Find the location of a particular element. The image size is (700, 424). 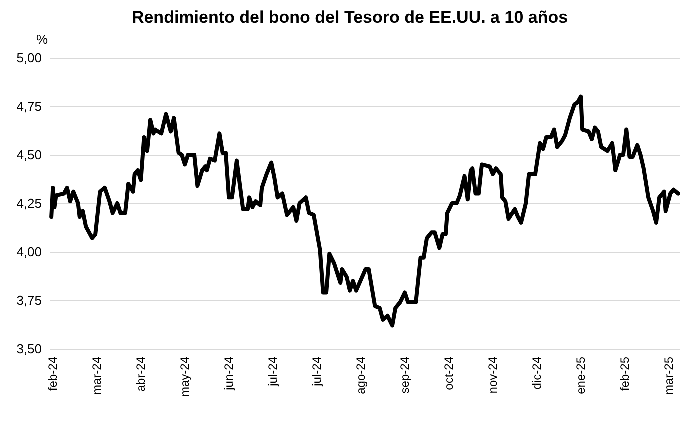

x-tick-label: may-24 is located at coordinates (185, 377).